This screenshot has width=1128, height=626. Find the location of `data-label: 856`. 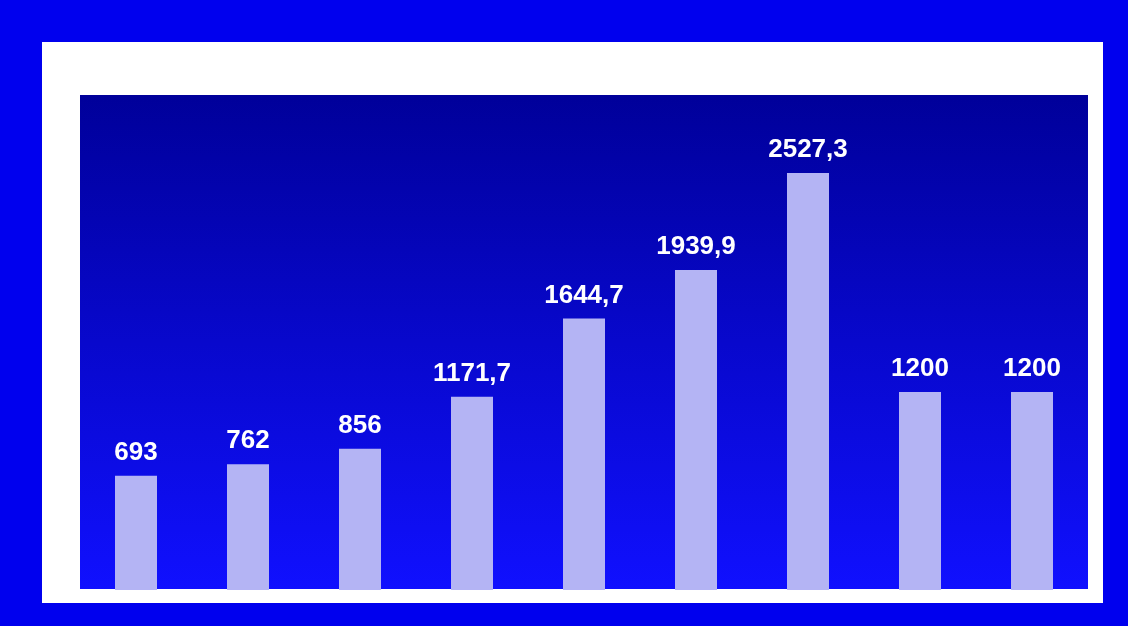

data-label: 856 is located at coordinates (360, 423).